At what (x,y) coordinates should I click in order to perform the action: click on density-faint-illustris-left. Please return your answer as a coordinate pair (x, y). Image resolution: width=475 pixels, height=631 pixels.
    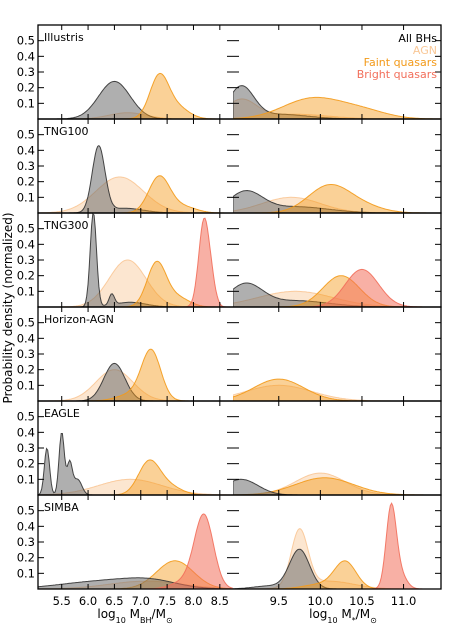
    Looking at the image, I should click on (135, 95).